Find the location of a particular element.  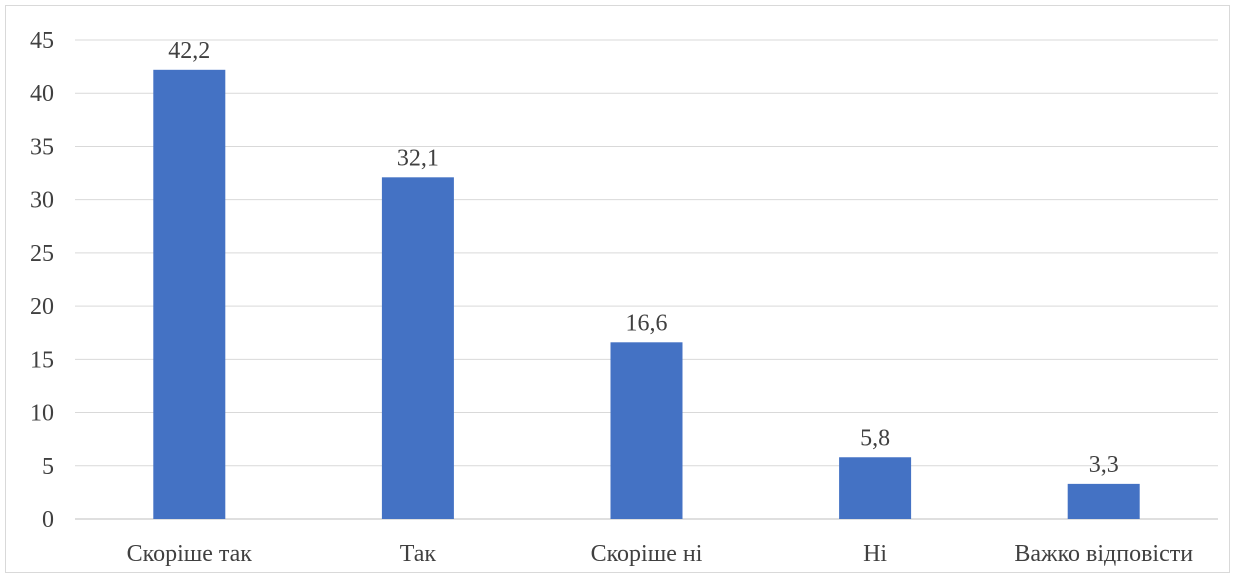

y-tick-label: 30 is located at coordinates (42, 201).